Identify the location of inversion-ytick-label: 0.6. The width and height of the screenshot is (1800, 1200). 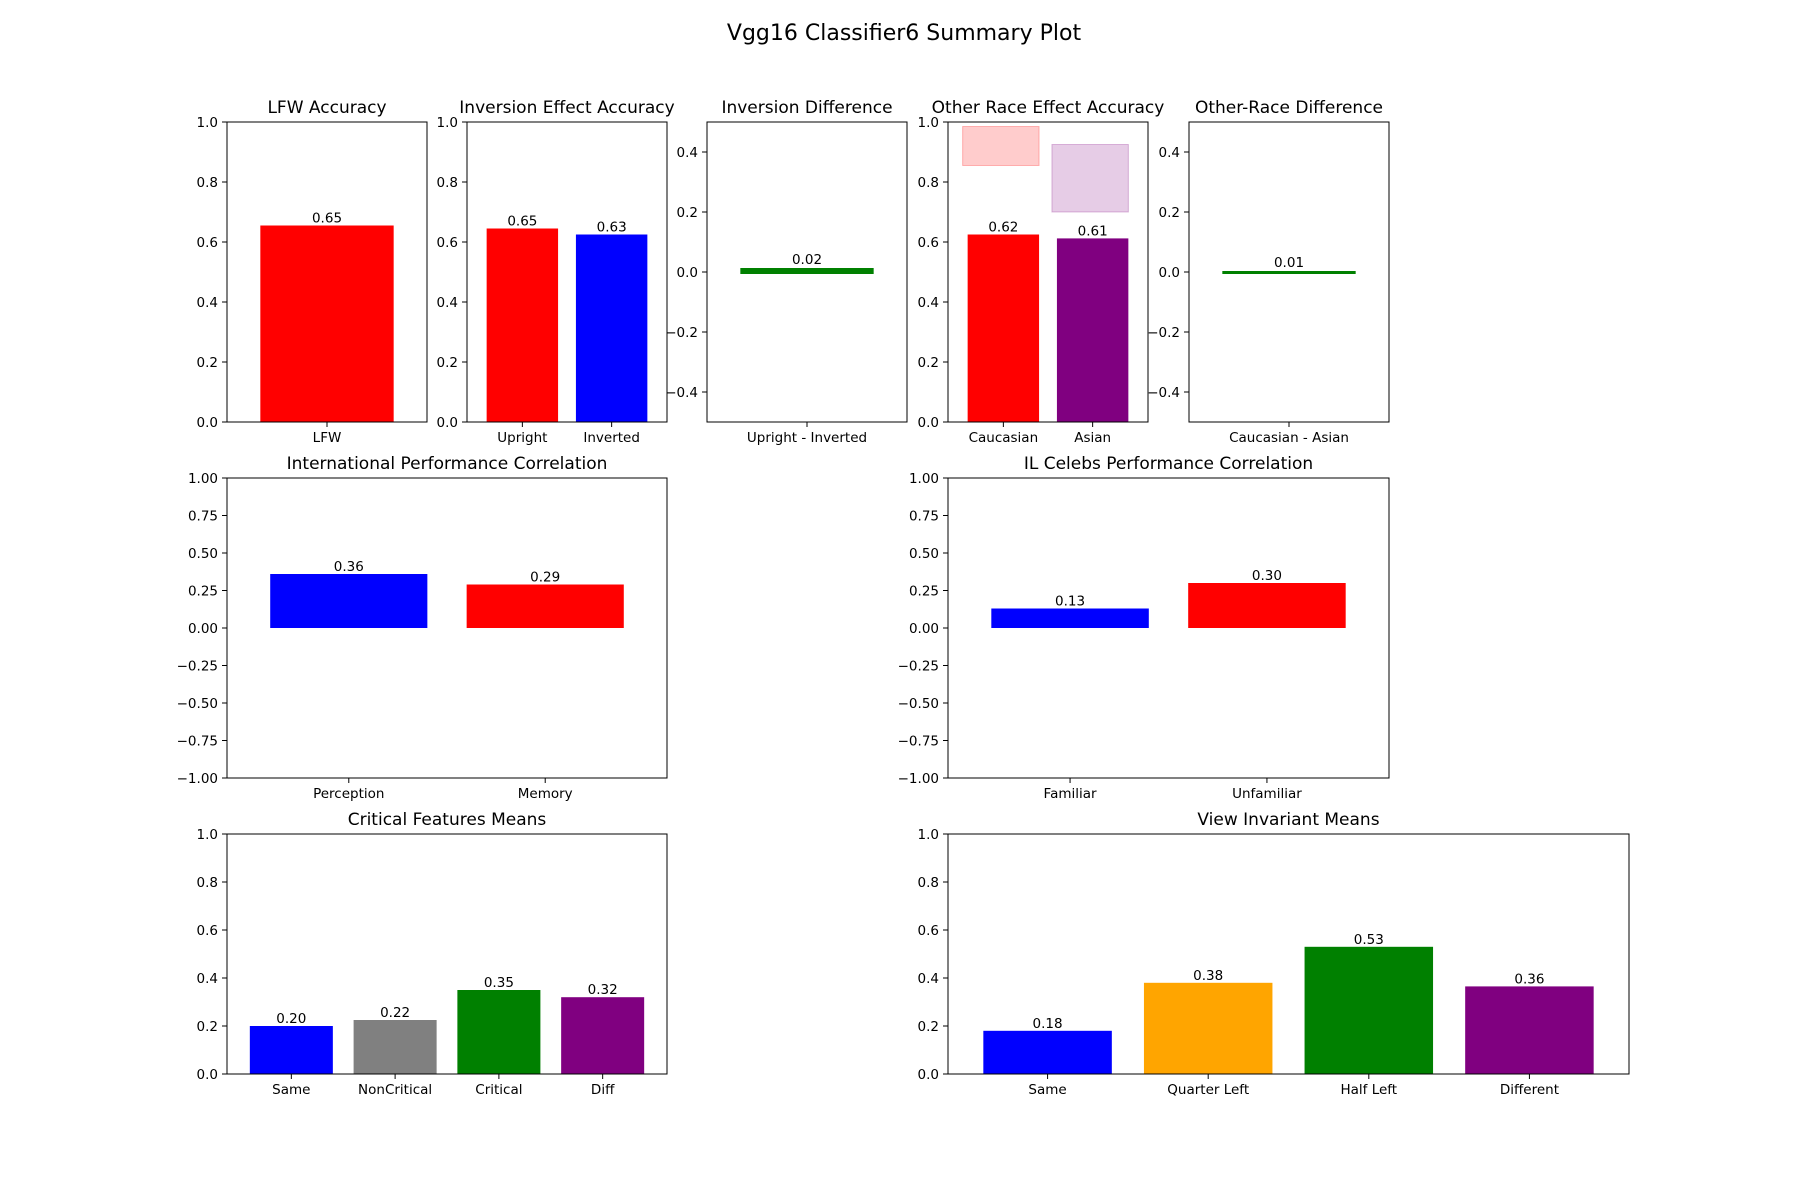
(447, 243).